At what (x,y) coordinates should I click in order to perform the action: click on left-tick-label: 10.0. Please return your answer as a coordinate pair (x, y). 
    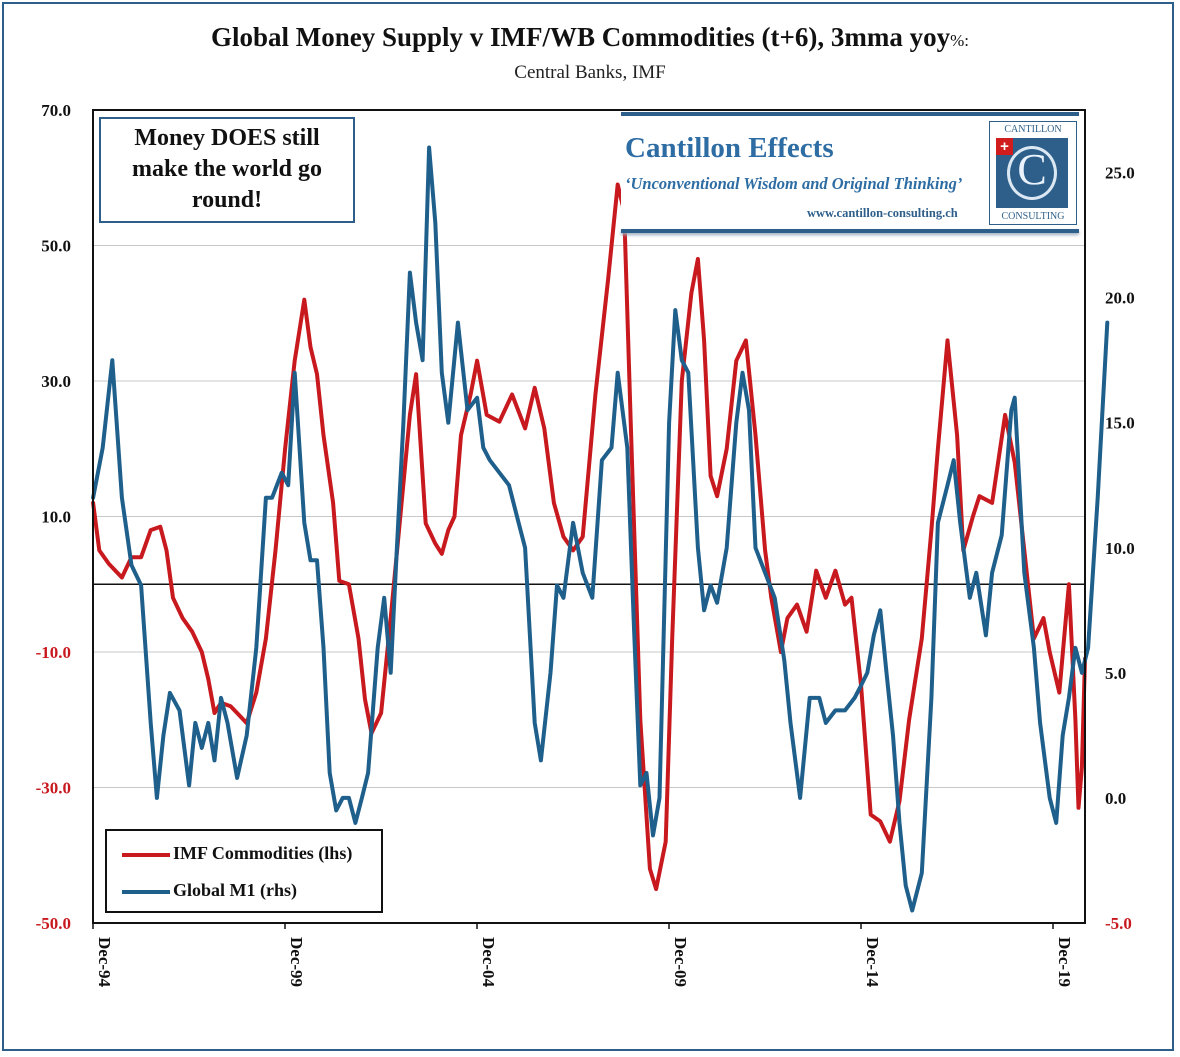
    Looking at the image, I should click on (56, 517).